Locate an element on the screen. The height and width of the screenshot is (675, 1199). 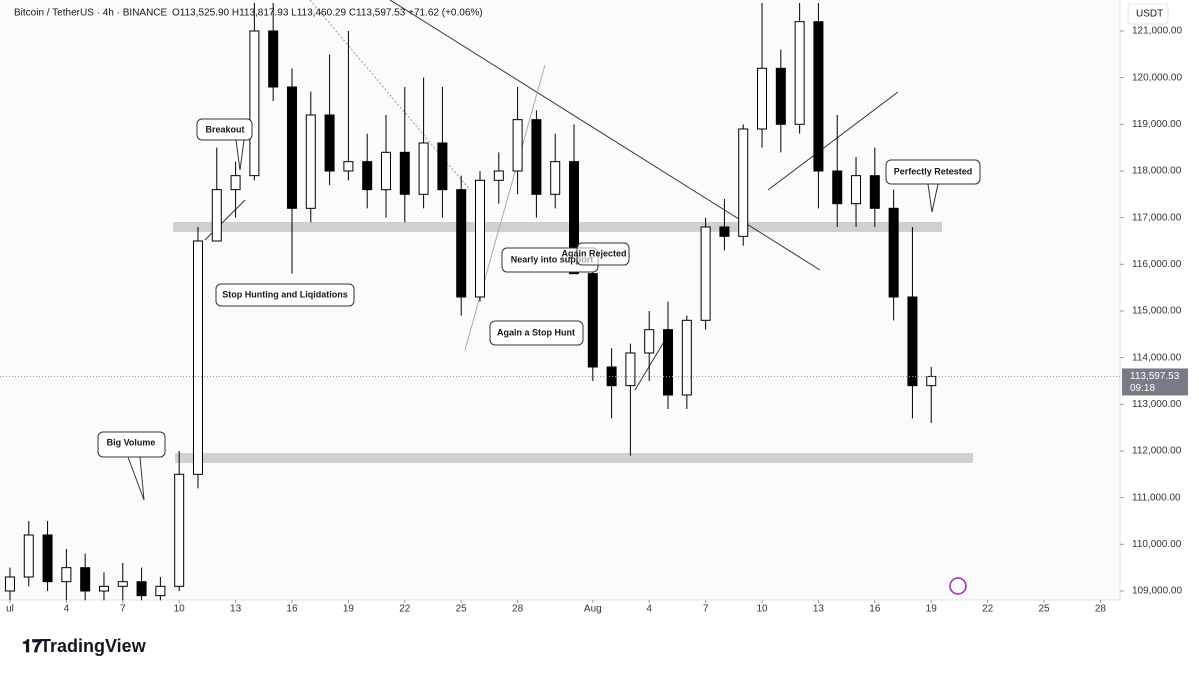
x-tick-label: 13 is located at coordinates (236, 609).